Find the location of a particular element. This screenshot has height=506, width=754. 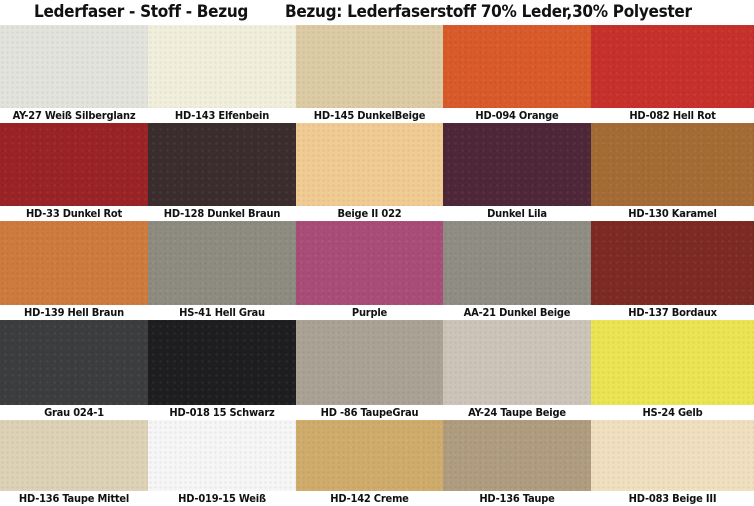

swatch-item: HD-143 Elfenbein is located at coordinates (222, 74).